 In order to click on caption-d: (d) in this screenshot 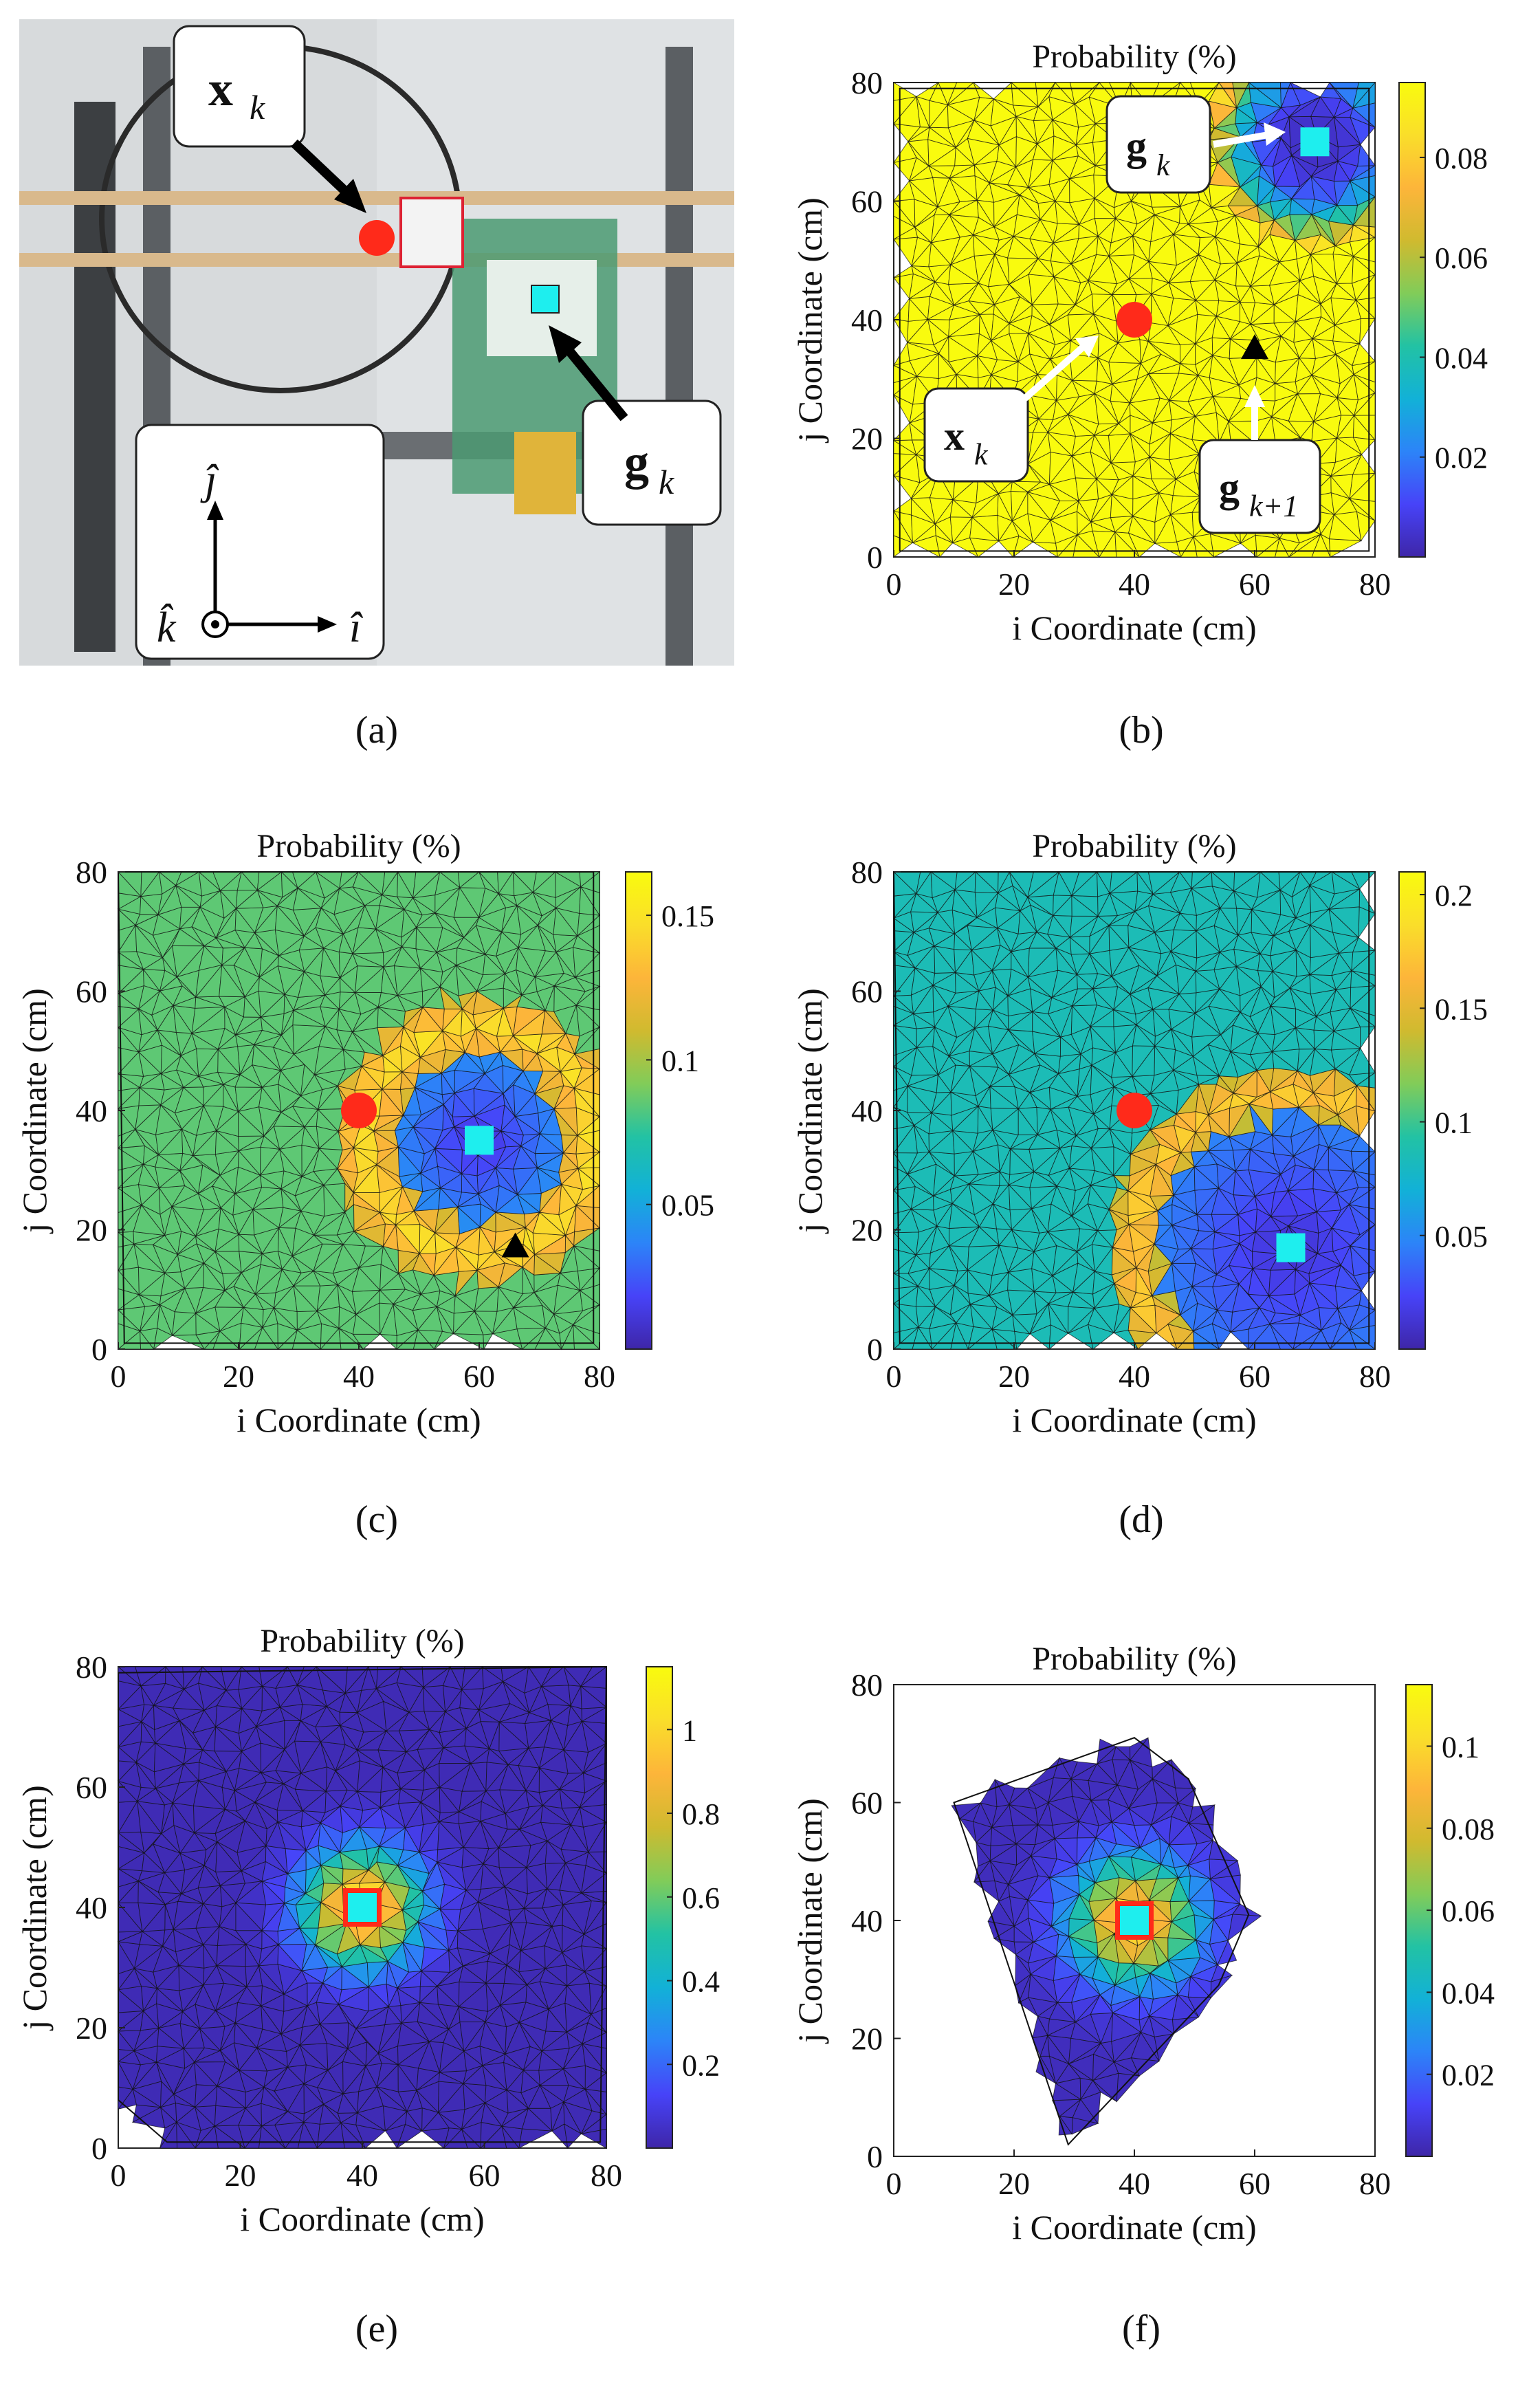, I will do `click(1141, 1519)`.